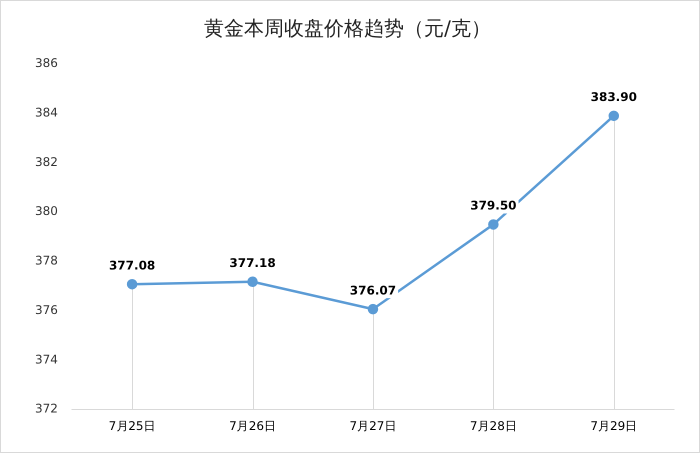  What do you see at coordinates (252, 263) in the screenshot?
I see `text: 377.18` at bounding box center [252, 263].